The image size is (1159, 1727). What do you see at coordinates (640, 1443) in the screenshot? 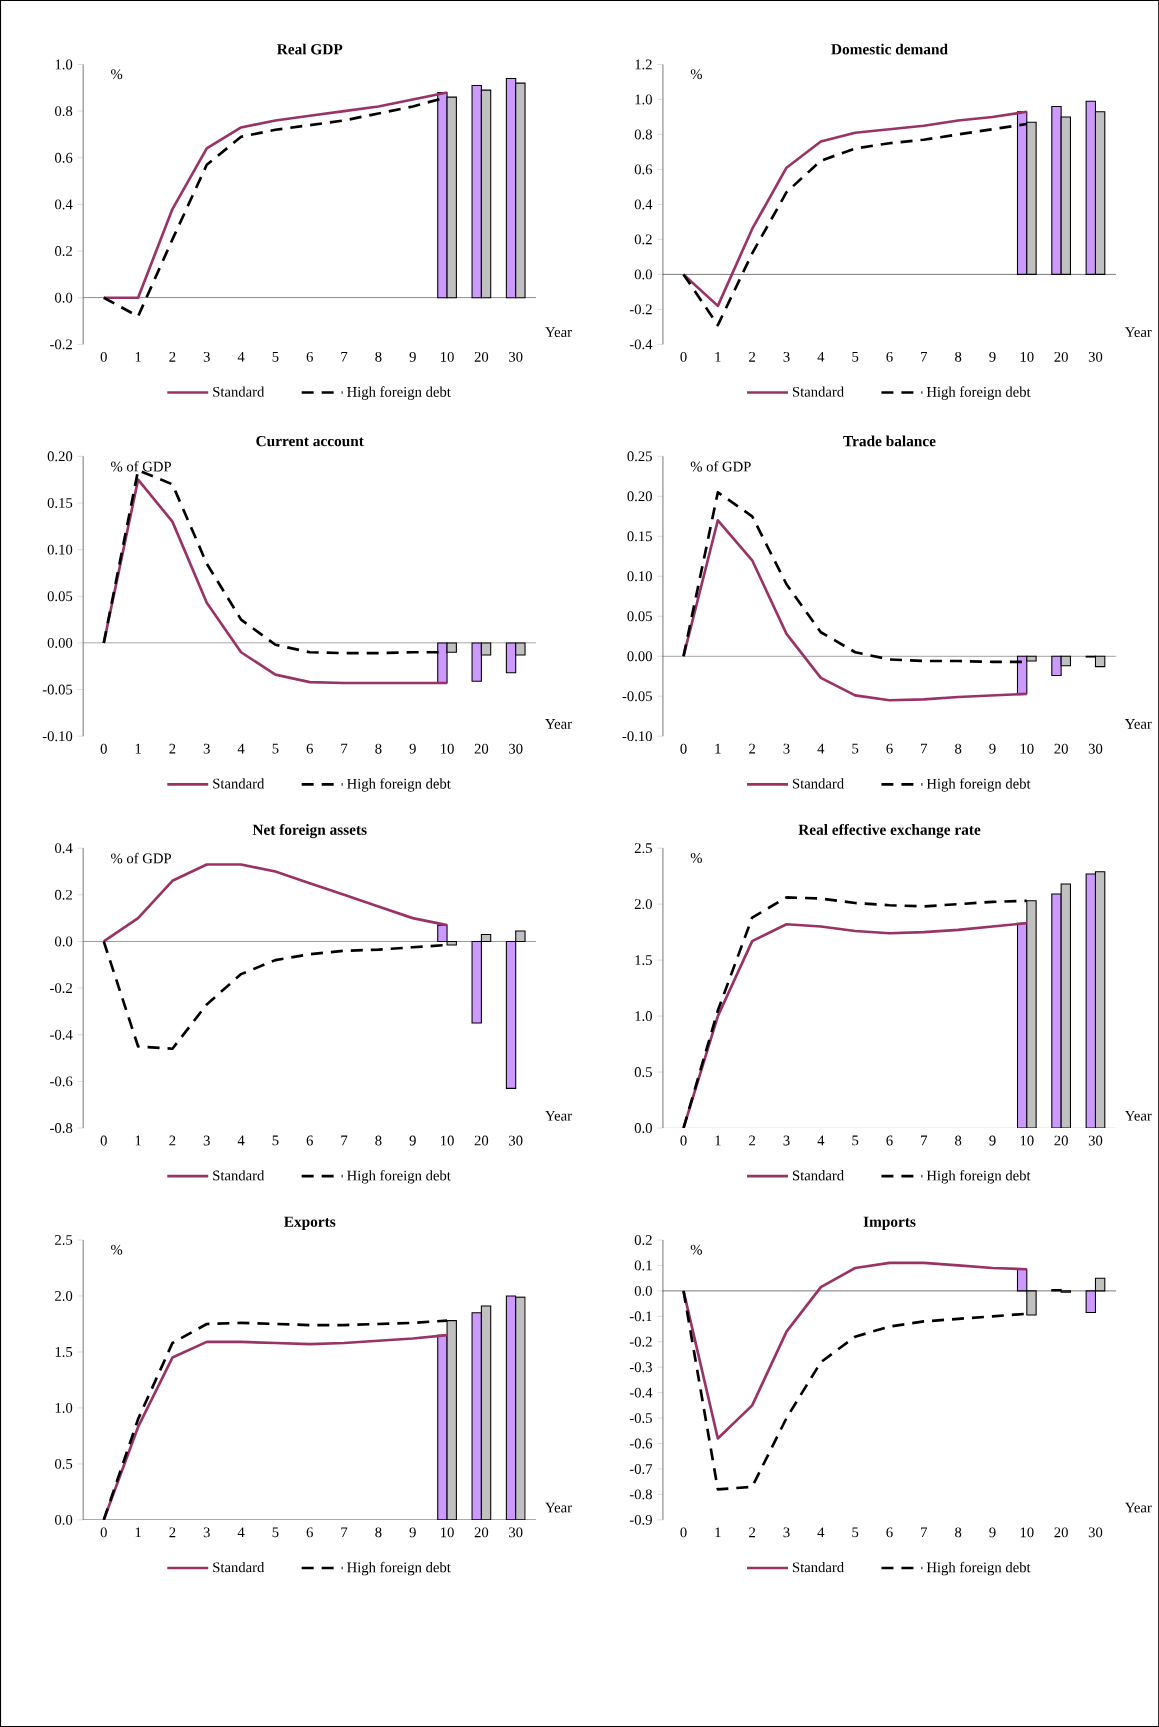
I see `y-tick-label: -0.6` at bounding box center [640, 1443].